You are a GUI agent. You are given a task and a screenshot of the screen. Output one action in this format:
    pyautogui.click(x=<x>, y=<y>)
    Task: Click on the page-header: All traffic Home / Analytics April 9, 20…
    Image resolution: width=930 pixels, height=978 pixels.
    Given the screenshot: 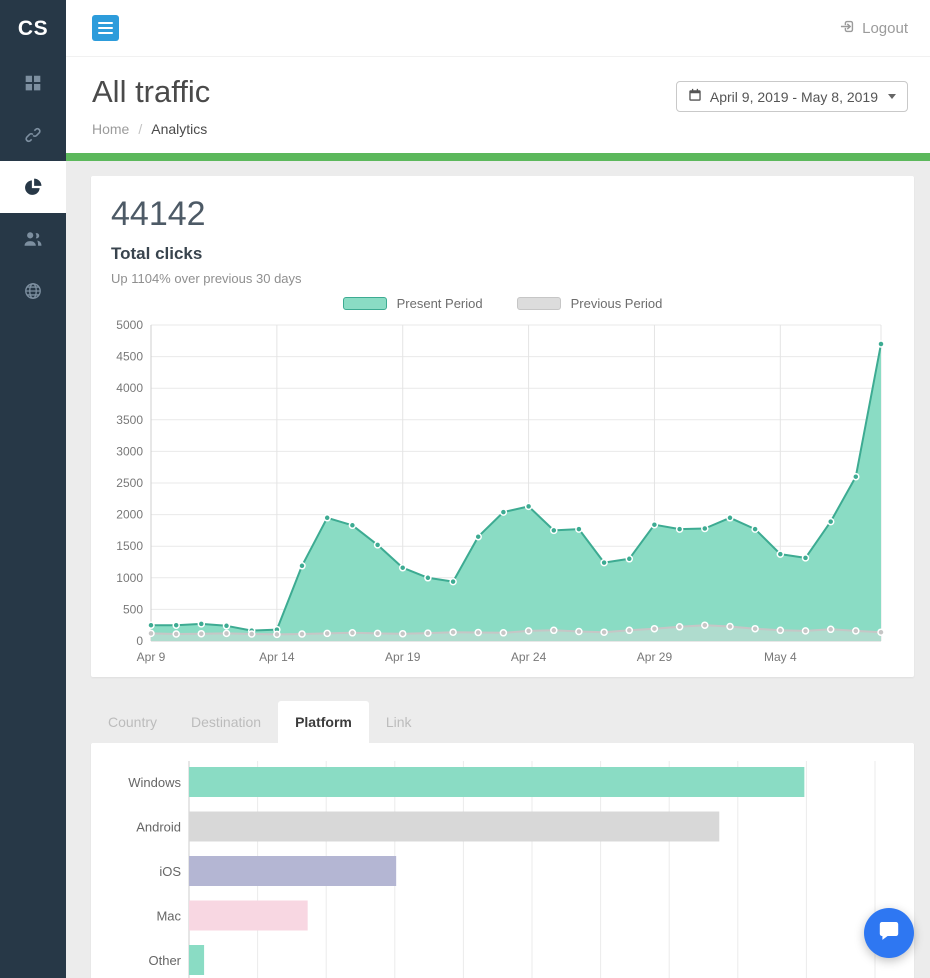 What is the action you would take?
    pyautogui.click(x=498, y=105)
    